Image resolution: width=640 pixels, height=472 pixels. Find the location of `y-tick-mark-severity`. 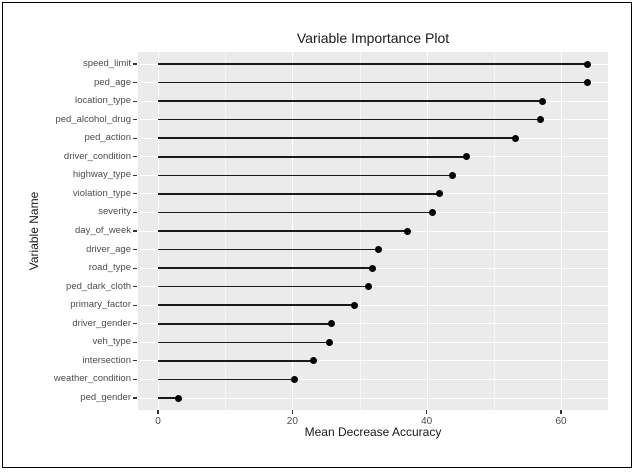

y-tick-mark-severity is located at coordinates (135, 212).